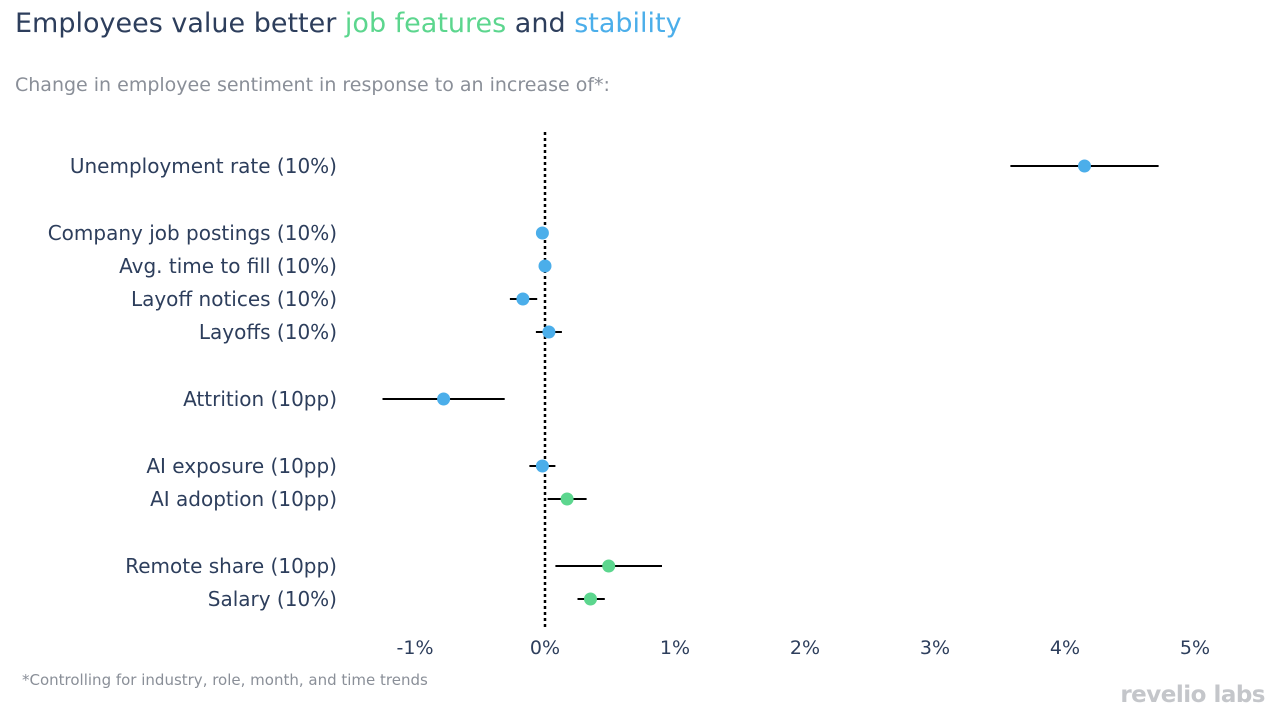 The image size is (1272, 714). Describe the element at coordinates (540, 23) in the screenshot. I see `title-middle: and` at that location.